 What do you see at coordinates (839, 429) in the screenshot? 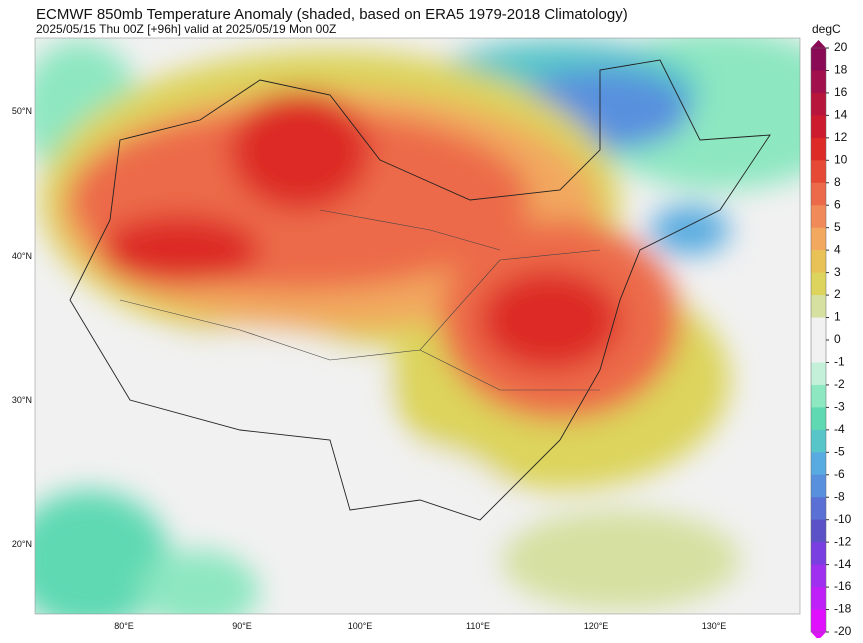
I see `colorbar-label: -4` at bounding box center [839, 429].